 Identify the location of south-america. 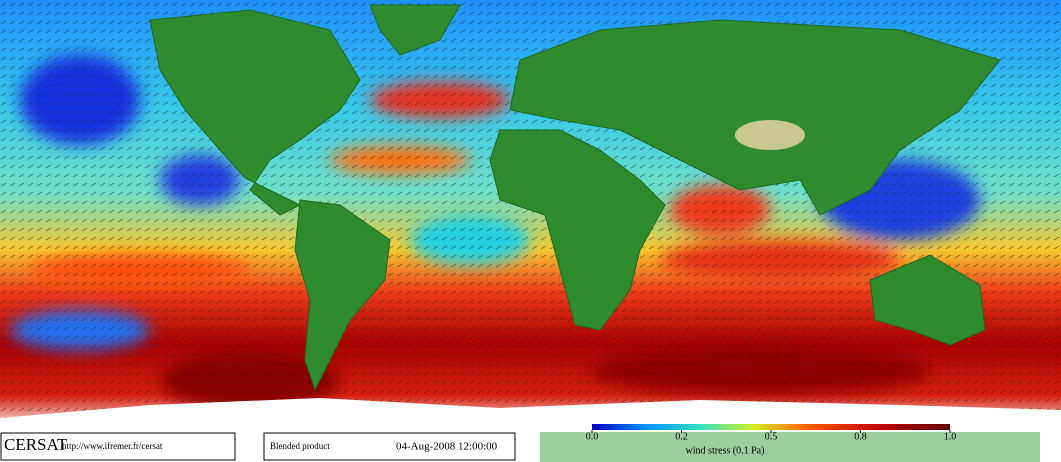
(342, 295).